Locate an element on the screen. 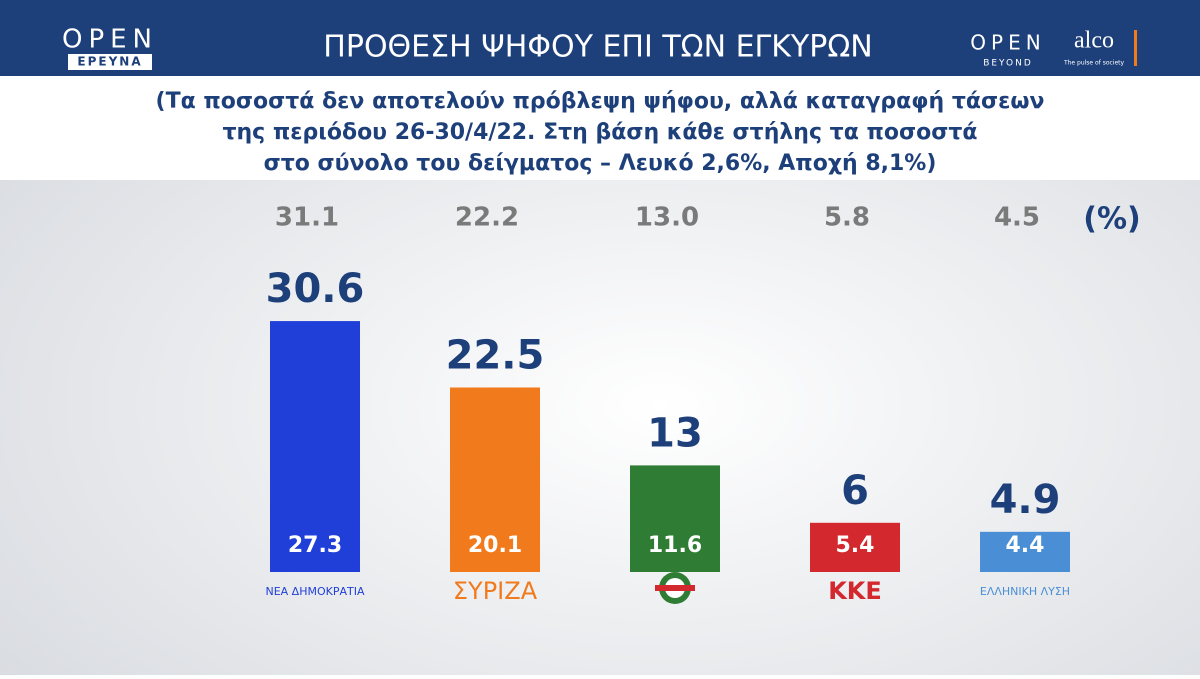  sample-label: 5.4 is located at coordinates (855, 545).